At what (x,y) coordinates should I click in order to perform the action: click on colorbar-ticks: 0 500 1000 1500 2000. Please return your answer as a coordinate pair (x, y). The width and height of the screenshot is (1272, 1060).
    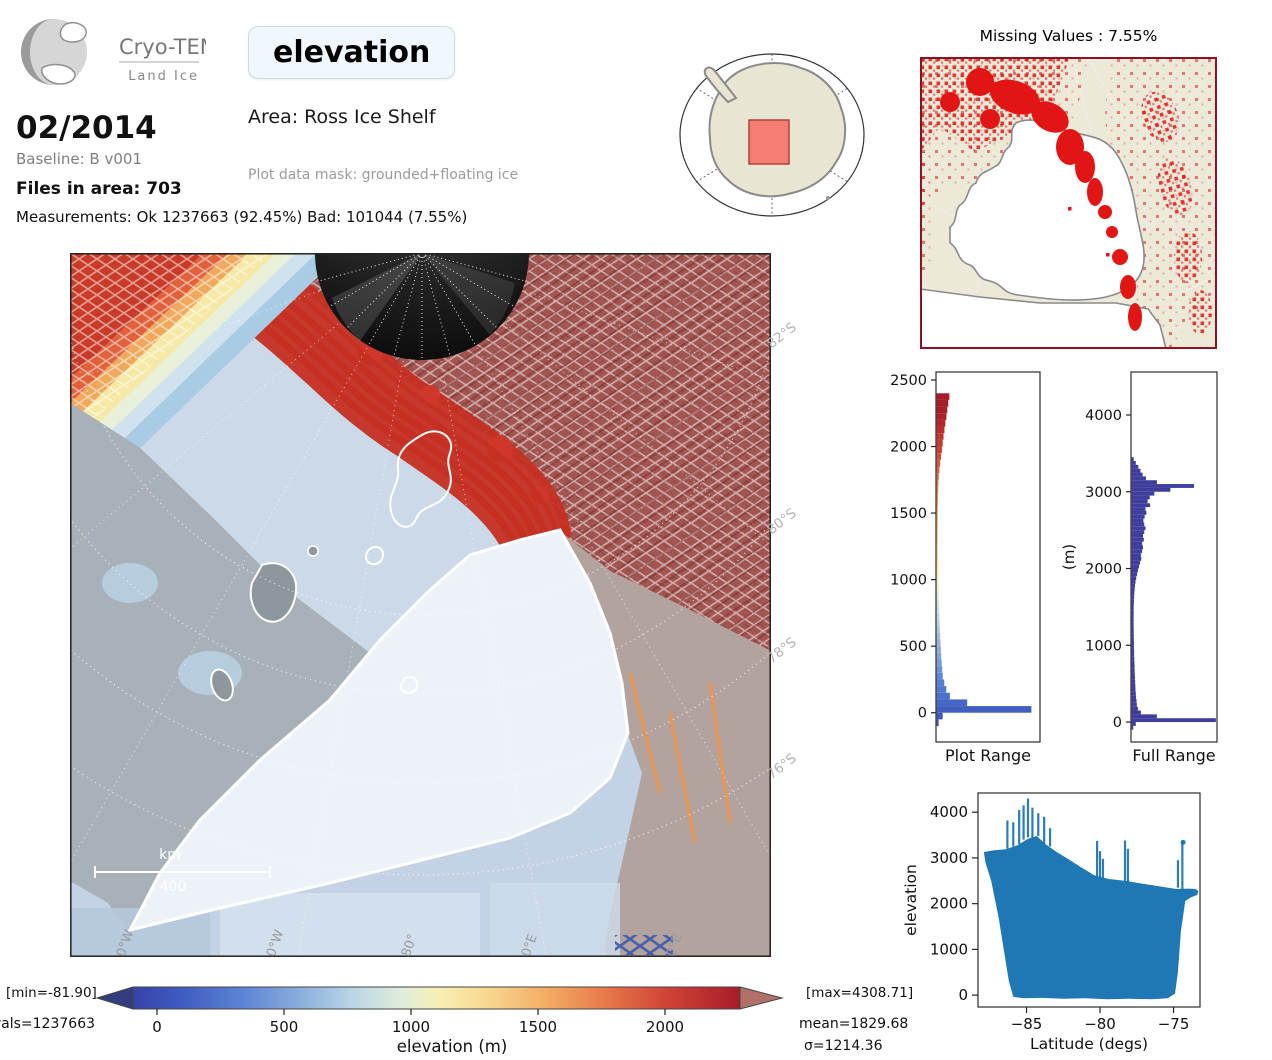
    Looking at the image, I should click on (418, 1022).